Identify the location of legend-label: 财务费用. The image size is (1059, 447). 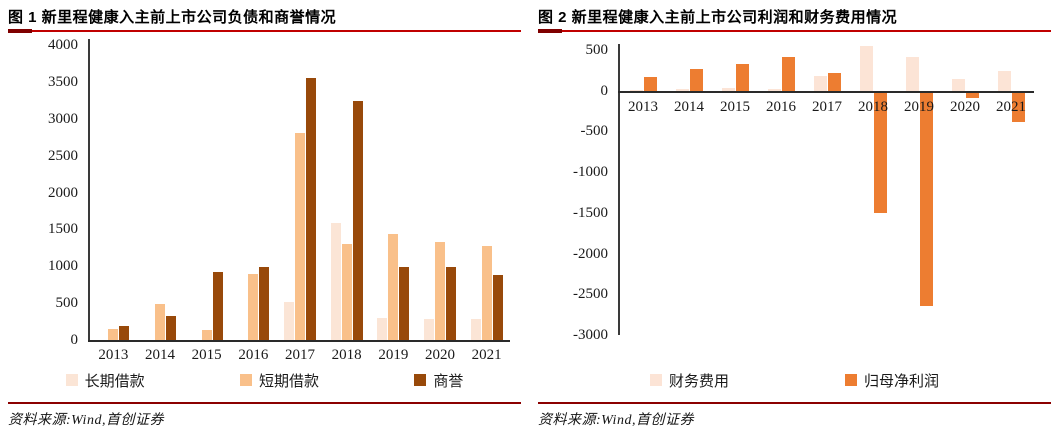
(698, 381).